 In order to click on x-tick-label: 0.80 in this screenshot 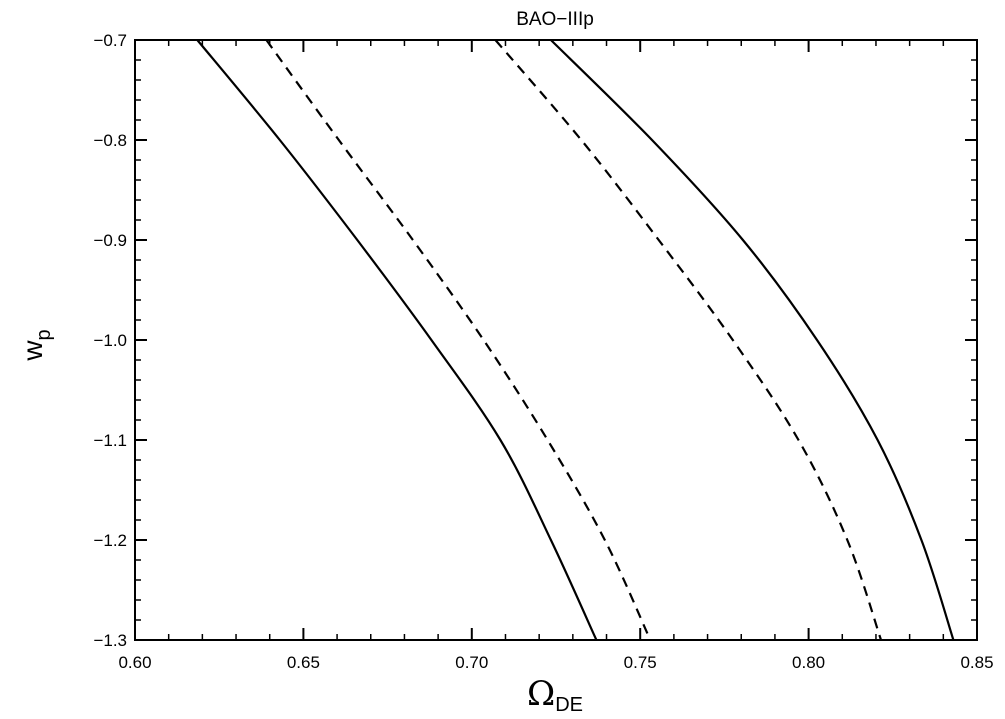, I will do `click(808, 662)`.